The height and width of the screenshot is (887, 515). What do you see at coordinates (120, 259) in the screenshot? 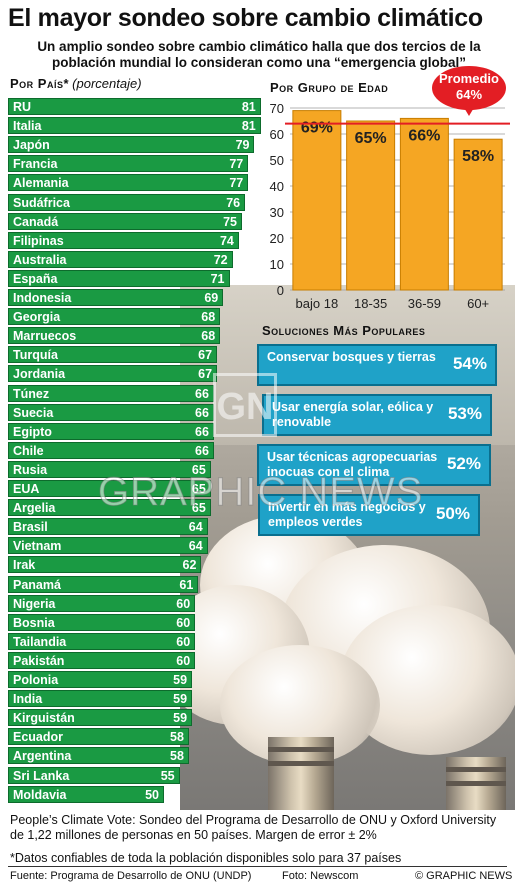
I see `country-bar: Australia 72` at bounding box center [120, 259].